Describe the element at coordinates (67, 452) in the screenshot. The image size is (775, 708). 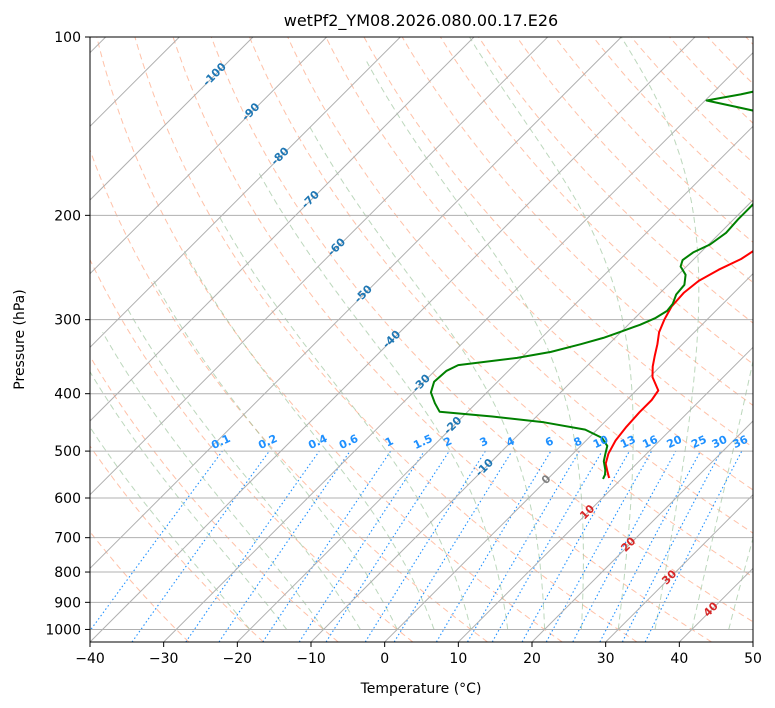
I see `y-tick-label: 500` at that location.